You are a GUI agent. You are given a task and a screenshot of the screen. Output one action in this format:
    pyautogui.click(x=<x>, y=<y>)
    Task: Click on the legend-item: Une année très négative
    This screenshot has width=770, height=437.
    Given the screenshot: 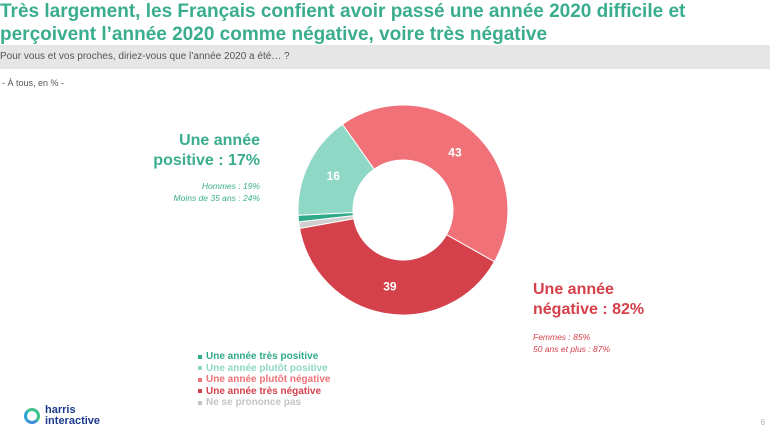 What is the action you would take?
    pyautogui.click(x=264, y=392)
    